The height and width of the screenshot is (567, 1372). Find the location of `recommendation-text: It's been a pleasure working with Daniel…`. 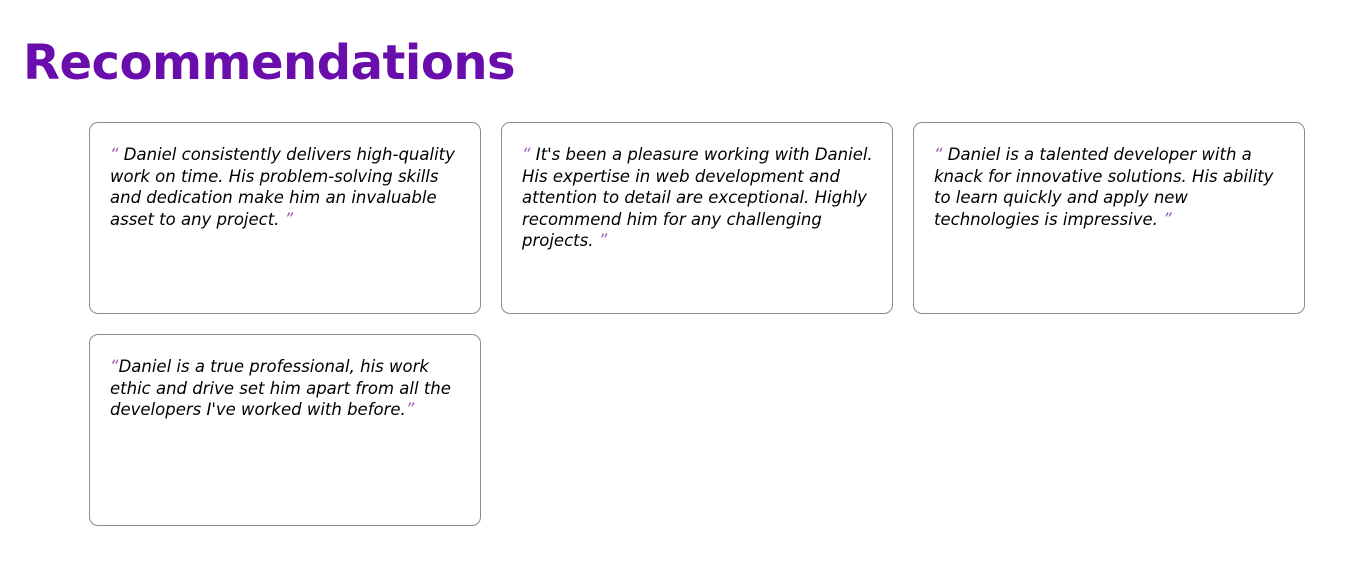

recommendation-text: It's been a pleasure working with Daniel… is located at coordinates (697, 198).